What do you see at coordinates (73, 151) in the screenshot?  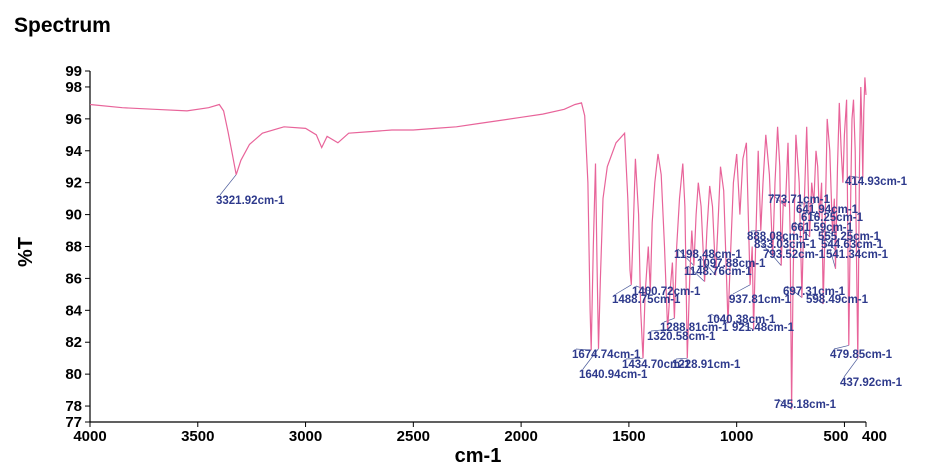 I see `y-tick-label: 94` at bounding box center [73, 151].